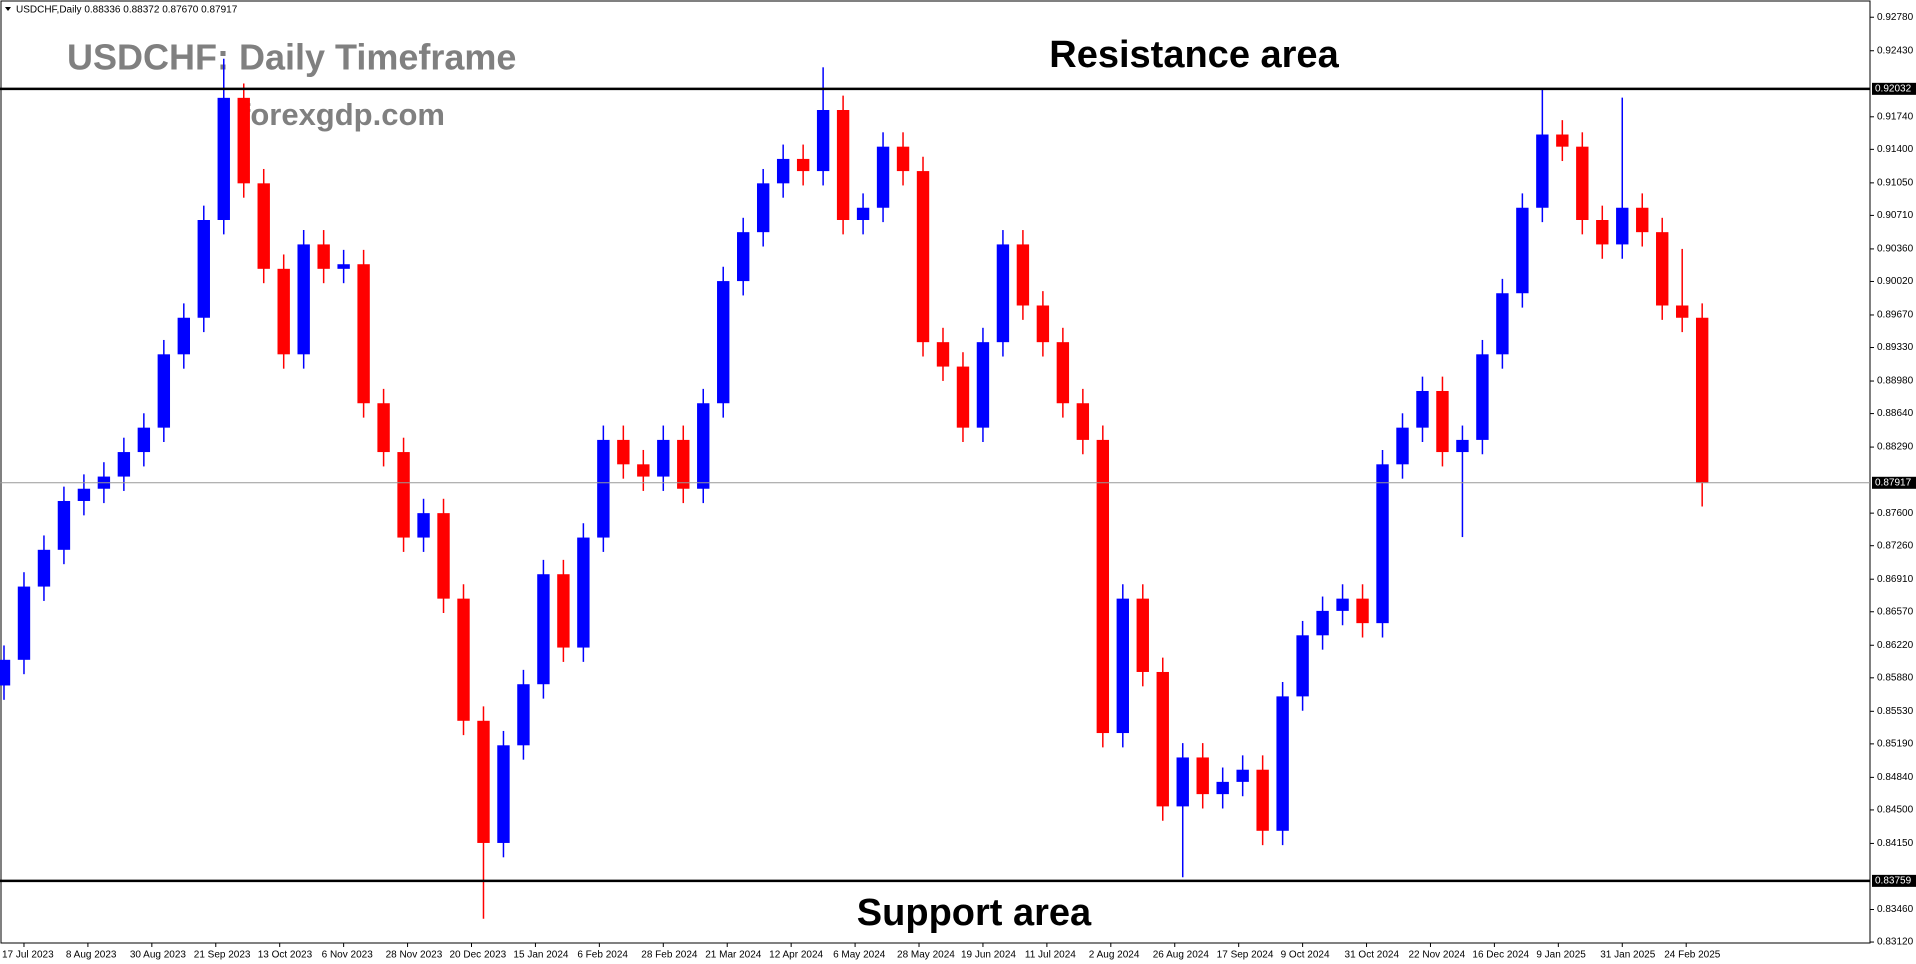 This screenshot has height=964, width=1916. Describe the element at coordinates (1895, 315) in the screenshot. I see `y-tick-label: 0.89670` at that location.